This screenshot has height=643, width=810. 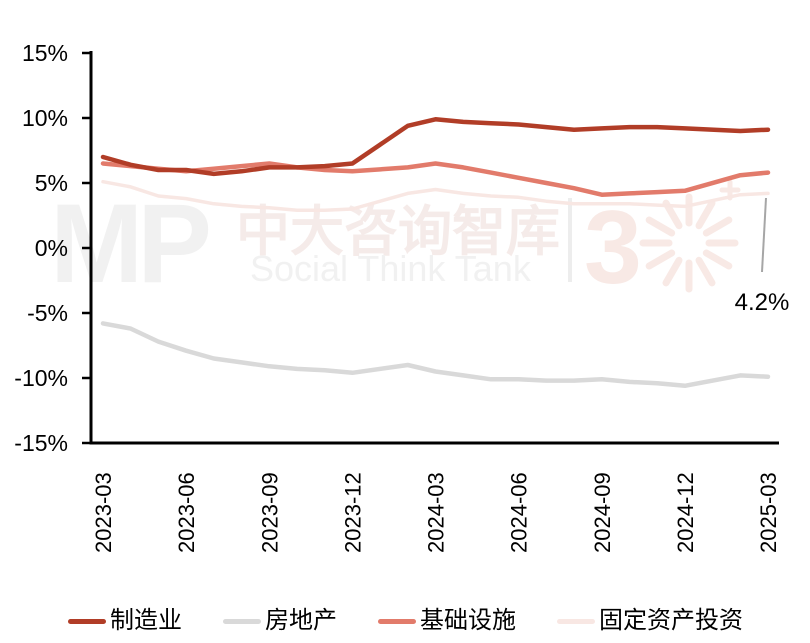 I want to click on legend-label-fixed-asset-investment: 固定资产投资, so click(x=671, y=620).